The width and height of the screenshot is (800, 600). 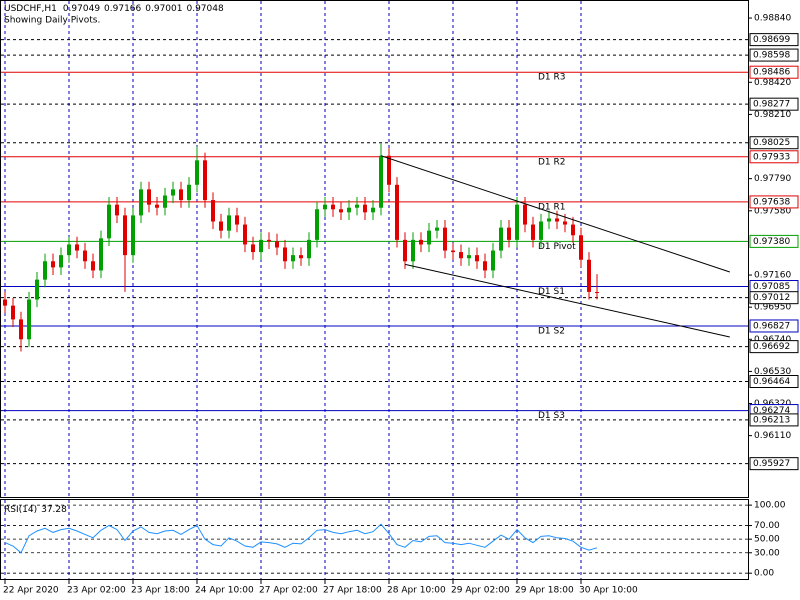 I want to click on level-label: 0.96274, so click(x=771, y=411).